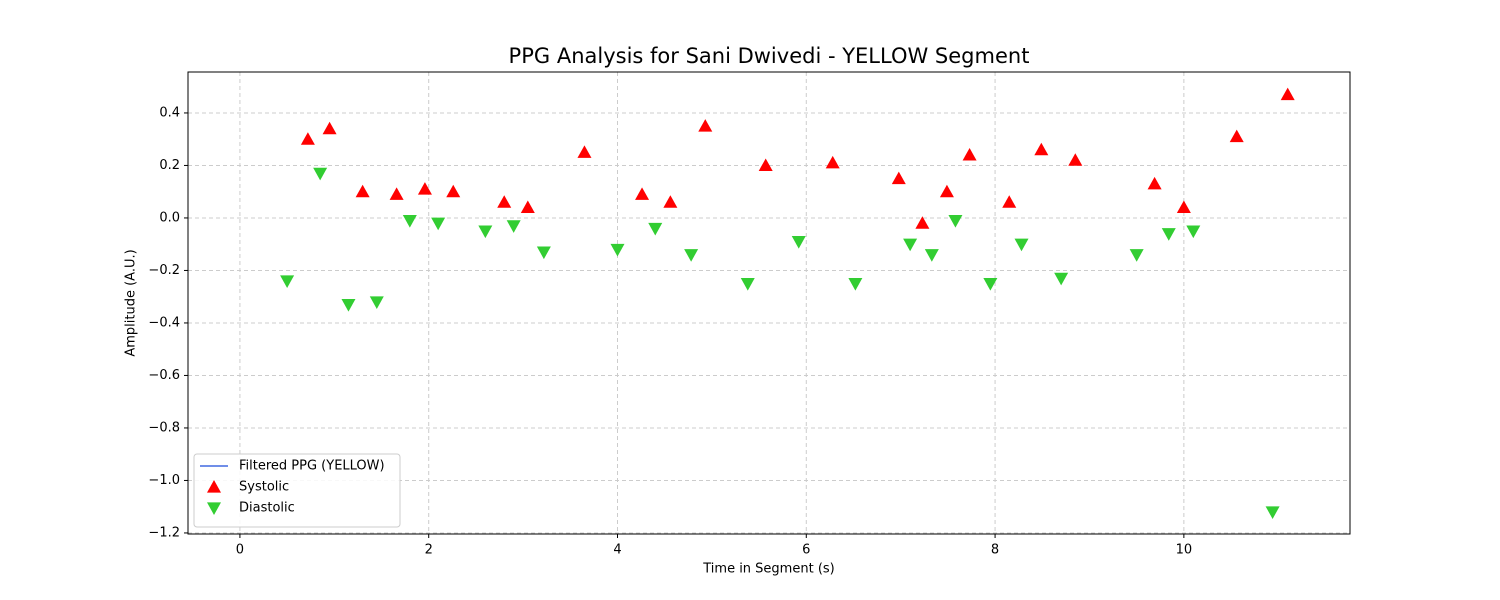 The height and width of the screenshot is (600, 1500). Describe the element at coordinates (297, 490) in the screenshot. I see `legend-box` at that location.